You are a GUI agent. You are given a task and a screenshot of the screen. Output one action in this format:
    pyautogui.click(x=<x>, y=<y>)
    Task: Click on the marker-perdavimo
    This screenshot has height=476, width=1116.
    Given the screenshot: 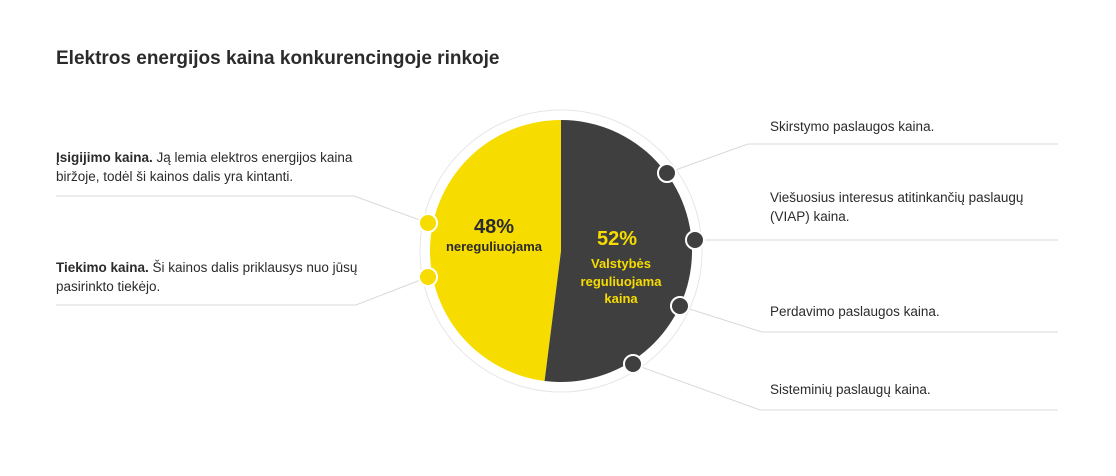 What is the action you would take?
    pyautogui.click(x=680, y=306)
    